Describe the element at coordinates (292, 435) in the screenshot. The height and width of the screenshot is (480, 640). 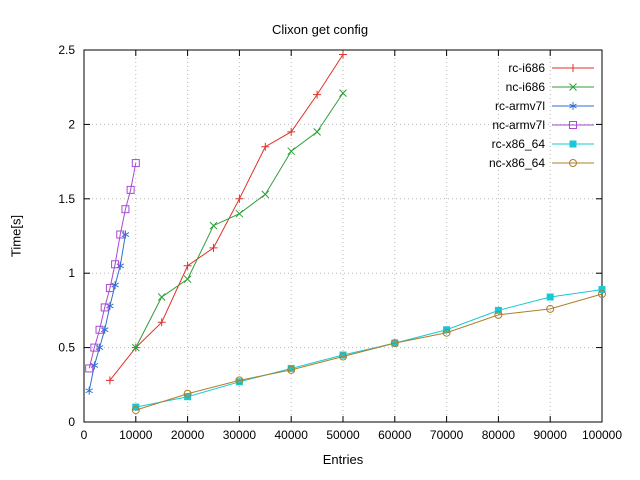
I see `x-tick-label: 40000` at that location.